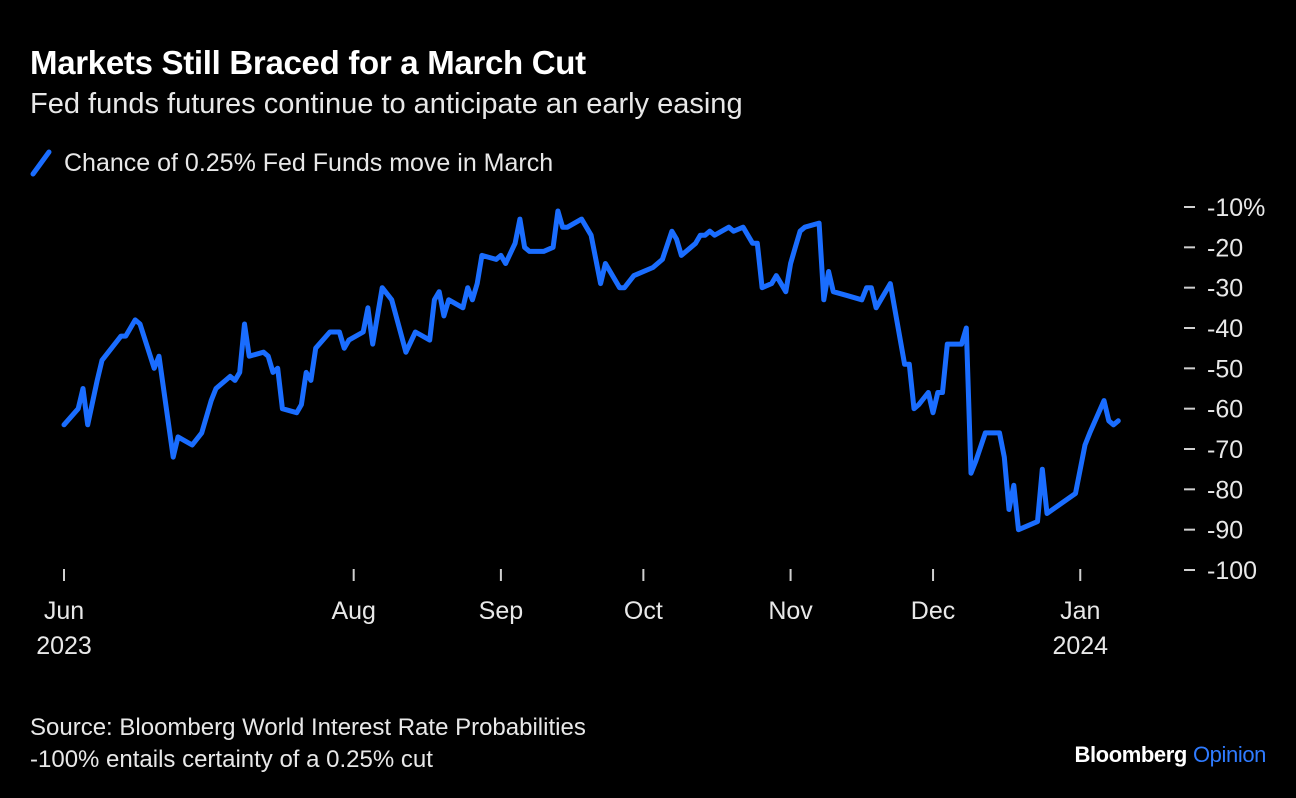 Image resolution: width=1296 pixels, height=798 pixels. Describe the element at coordinates (643, 611) in the screenshot. I see `x-tick-label: Oct` at that location.